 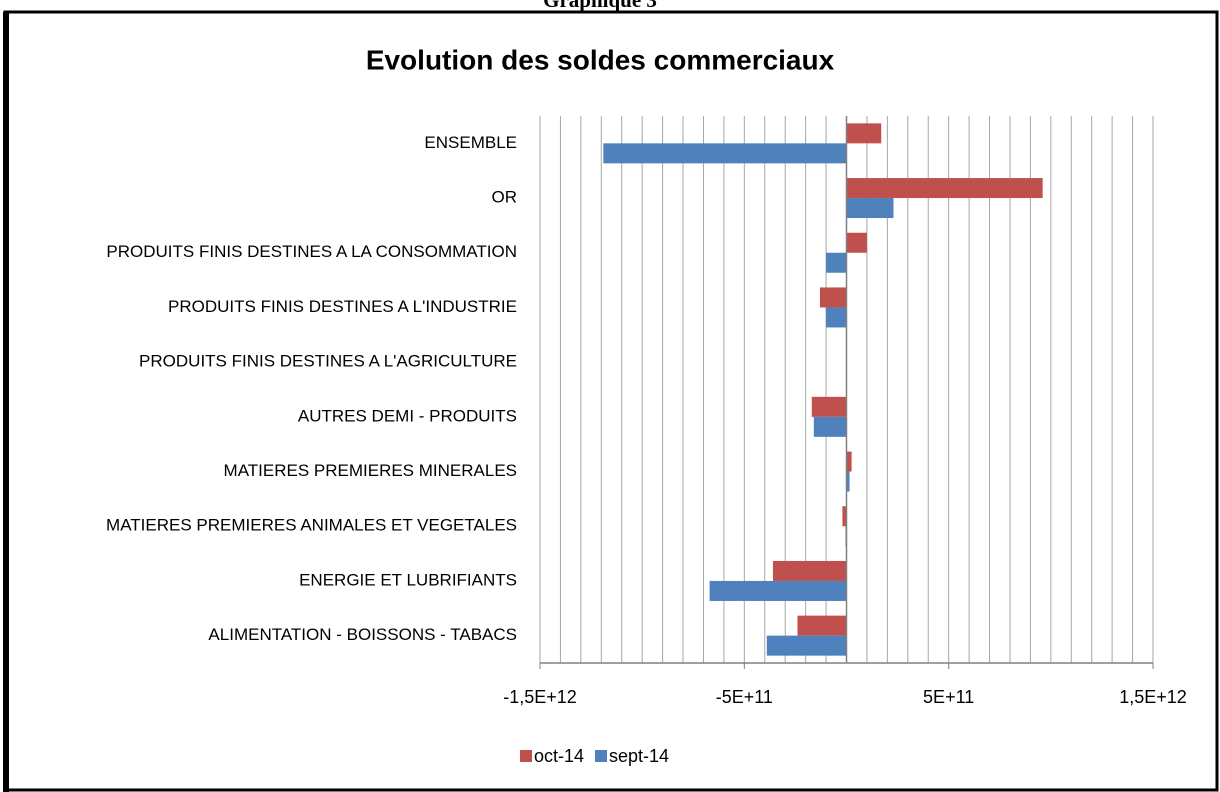 I want to click on y-tick-label: PRODUITS FINIS DESTINES A L'INDUSTRIE, so click(x=342, y=306).